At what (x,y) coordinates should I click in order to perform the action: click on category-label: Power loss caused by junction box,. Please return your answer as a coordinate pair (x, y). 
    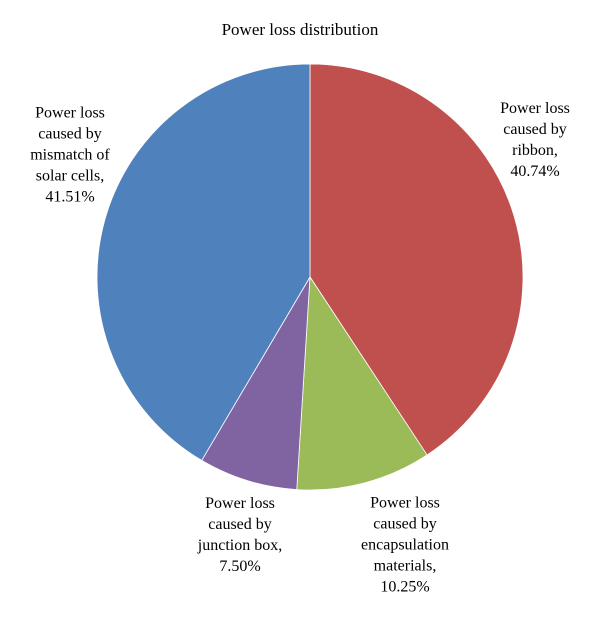
    Looking at the image, I should click on (240, 524).